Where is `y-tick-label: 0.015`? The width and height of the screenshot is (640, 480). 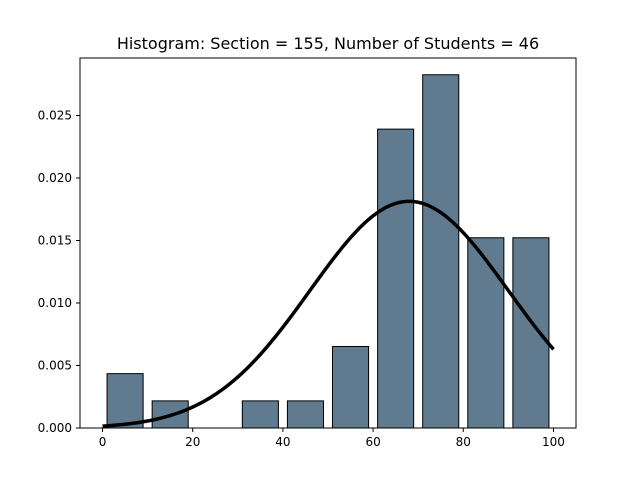
y-tick-label: 0.015 is located at coordinates (55, 241).